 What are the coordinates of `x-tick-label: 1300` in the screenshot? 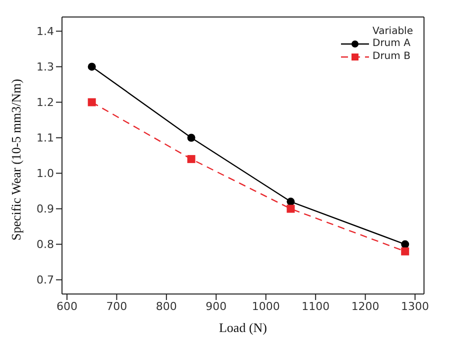 It's located at (415, 306).